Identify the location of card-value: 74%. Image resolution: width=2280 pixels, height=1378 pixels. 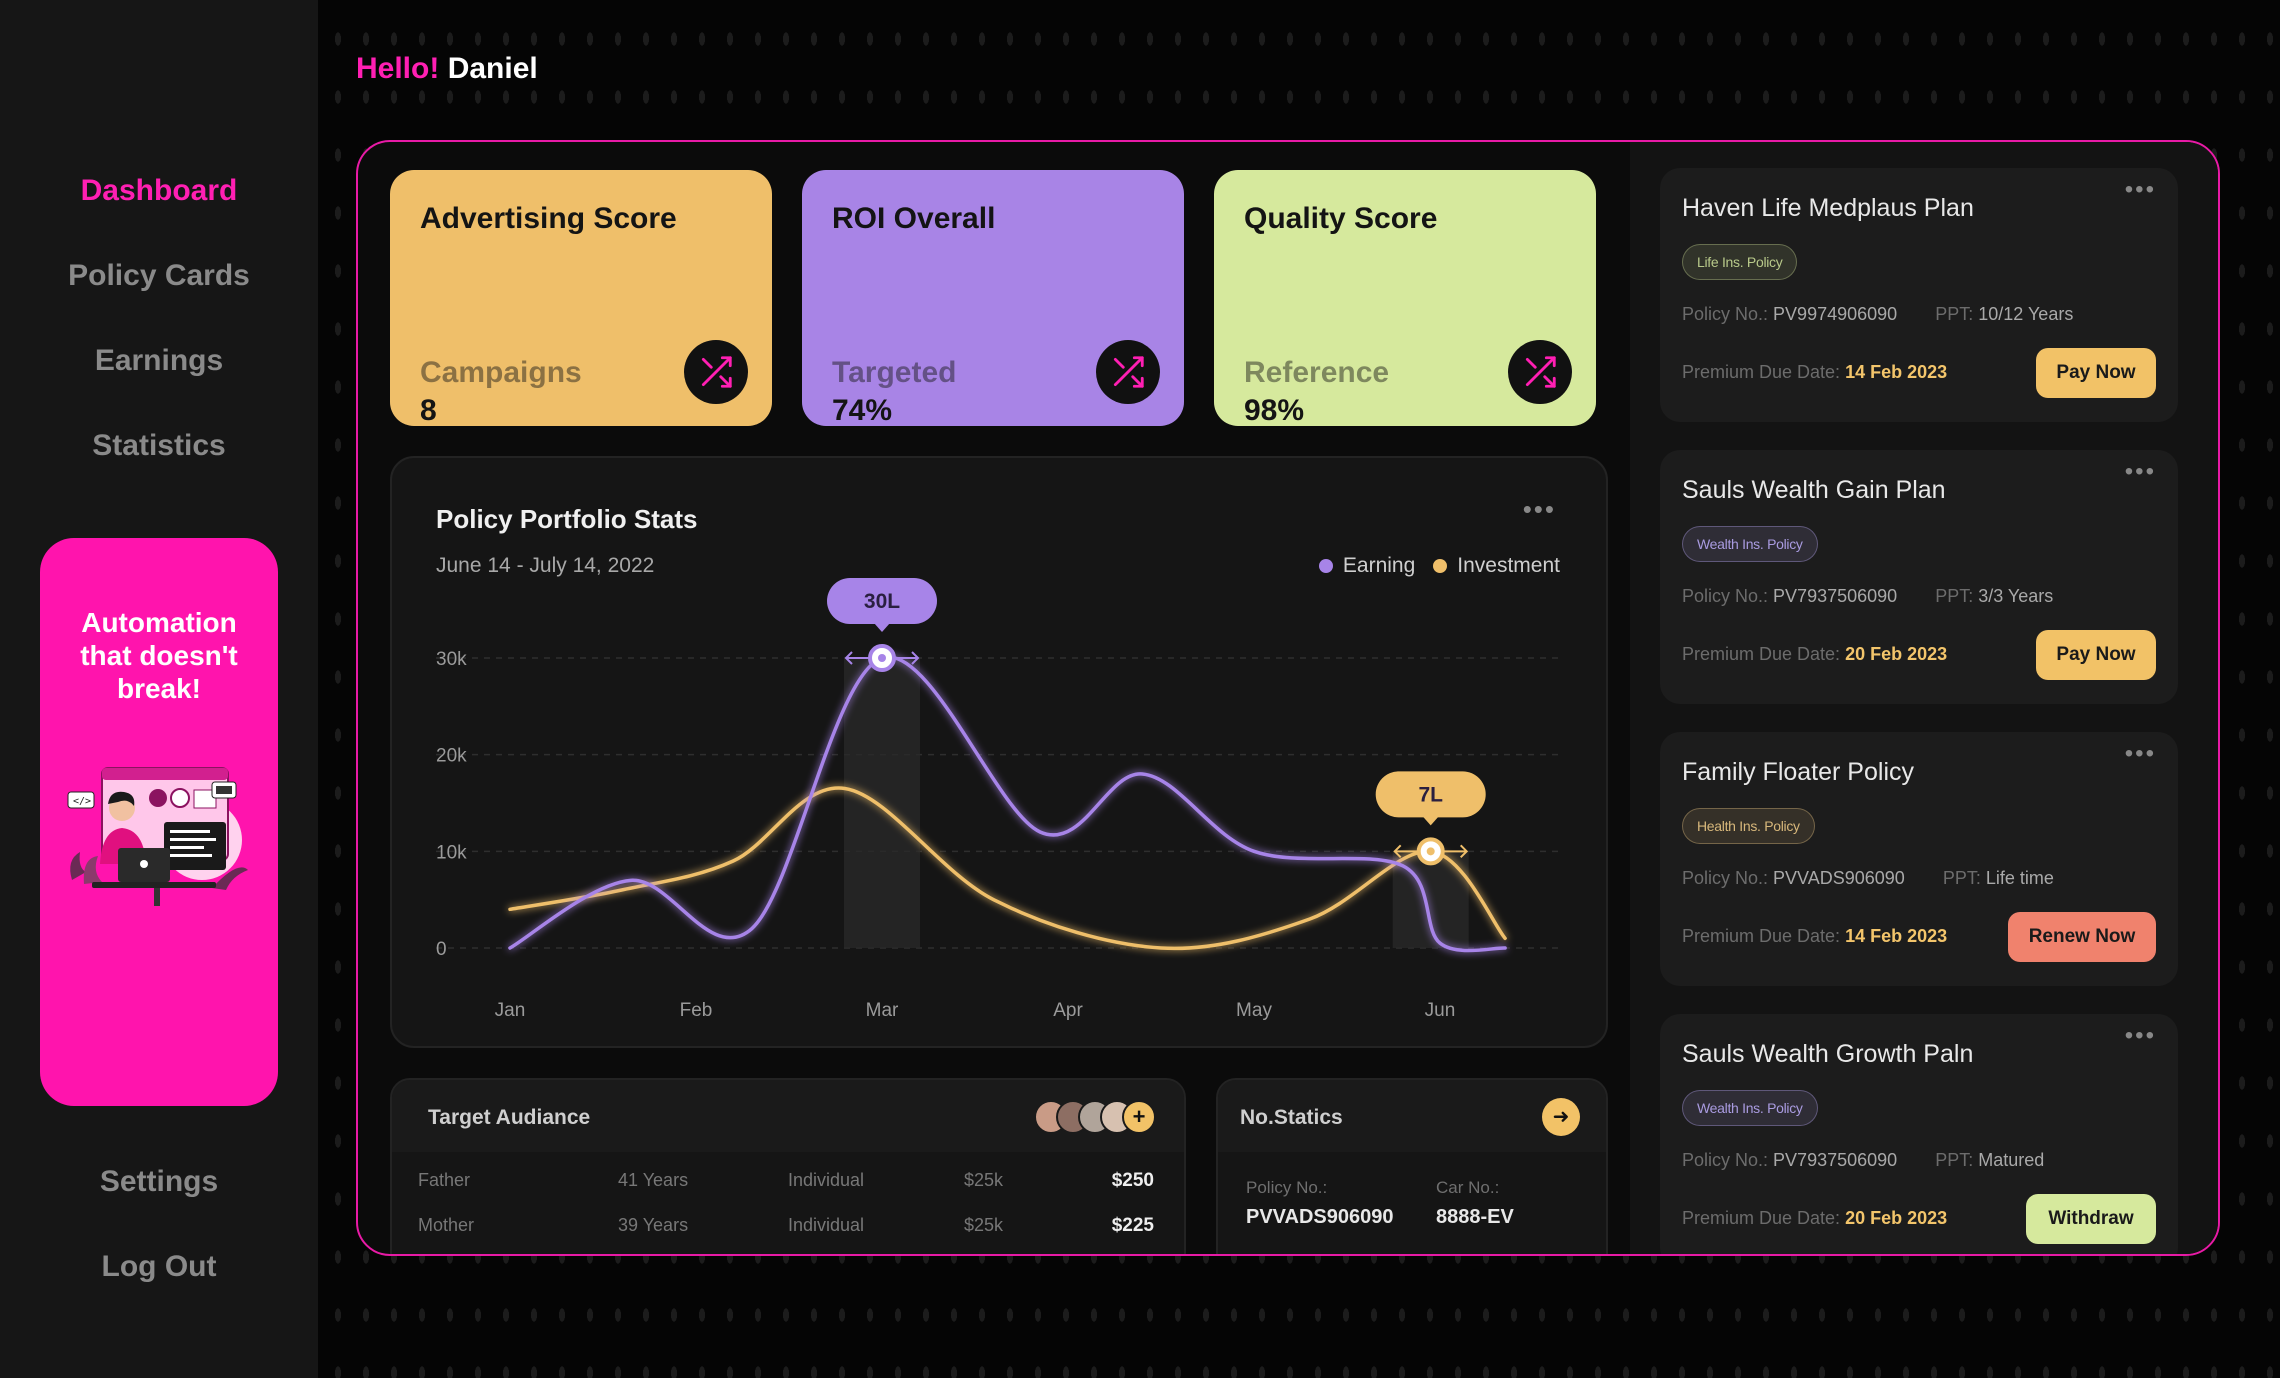
(862, 410).